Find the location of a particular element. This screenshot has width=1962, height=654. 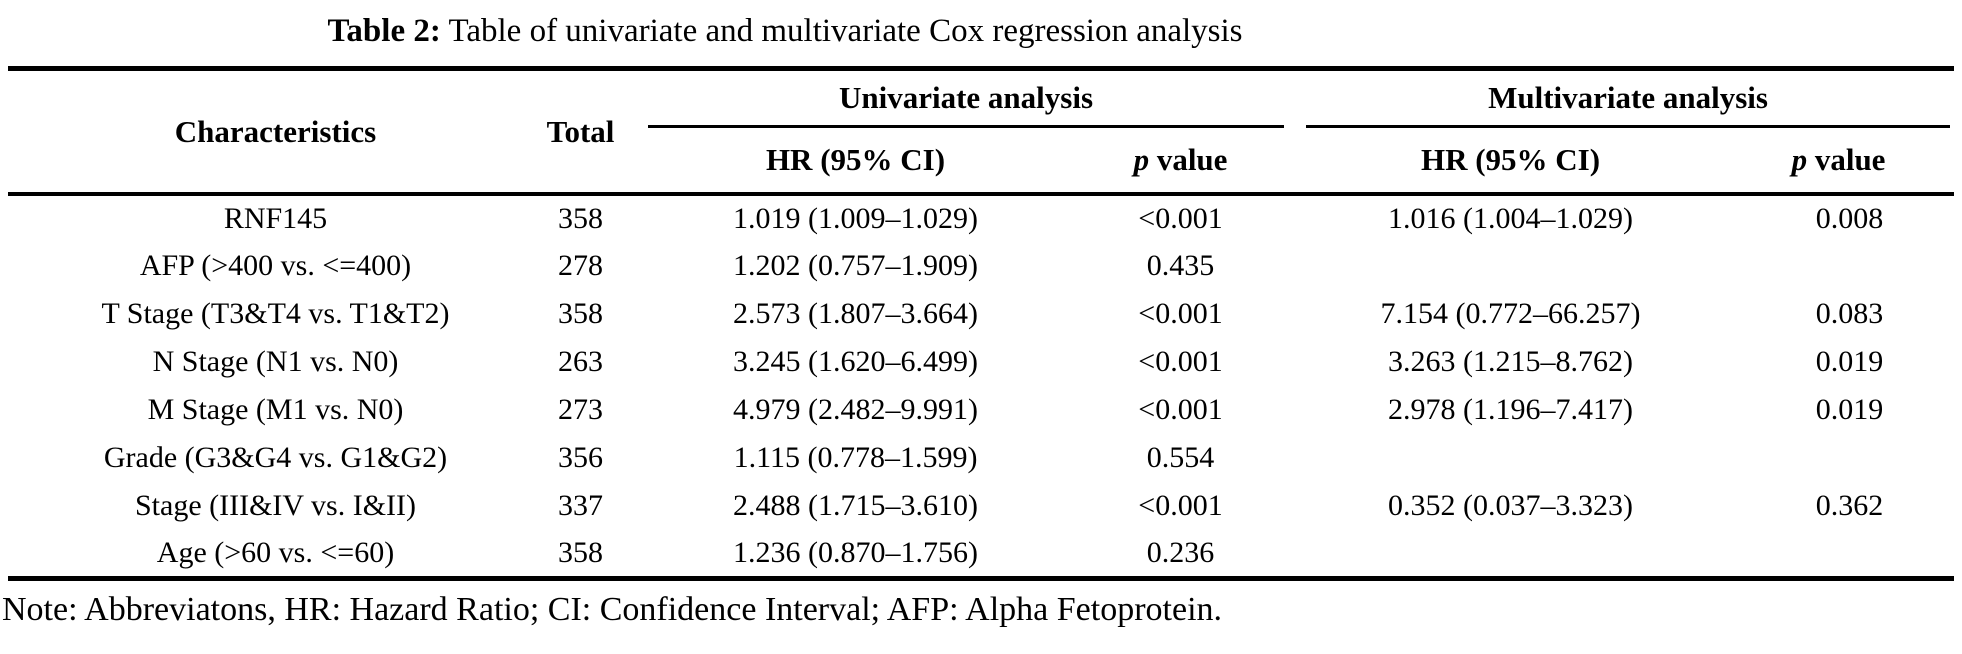

cell-total: 356 is located at coordinates (580, 457).